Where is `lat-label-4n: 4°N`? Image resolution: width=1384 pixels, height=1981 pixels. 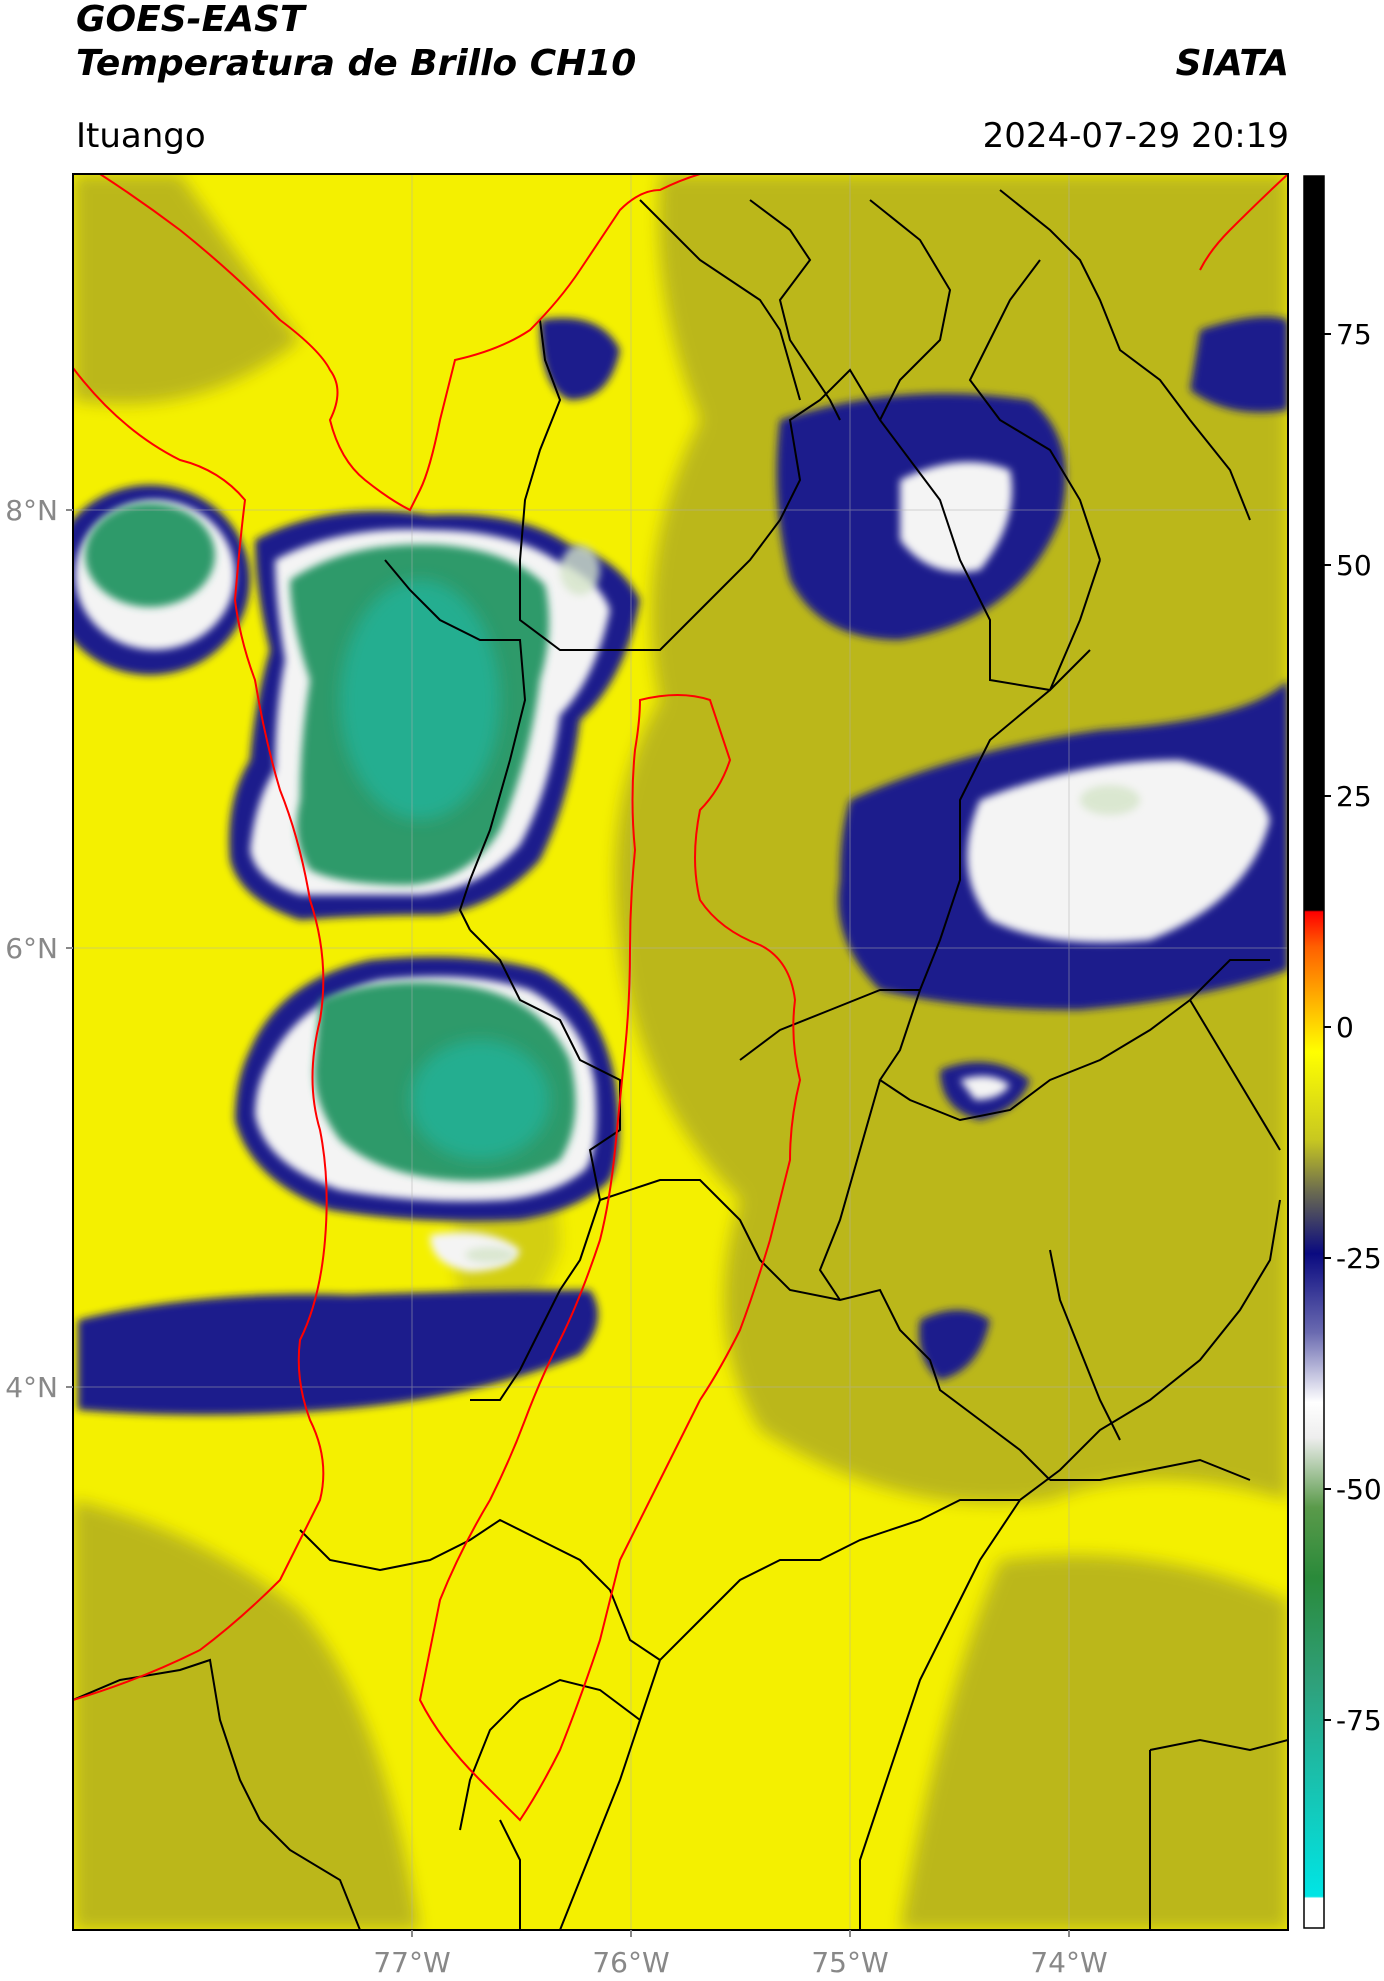
lat-label-4n: 4°N is located at coordinates (31, 1387).